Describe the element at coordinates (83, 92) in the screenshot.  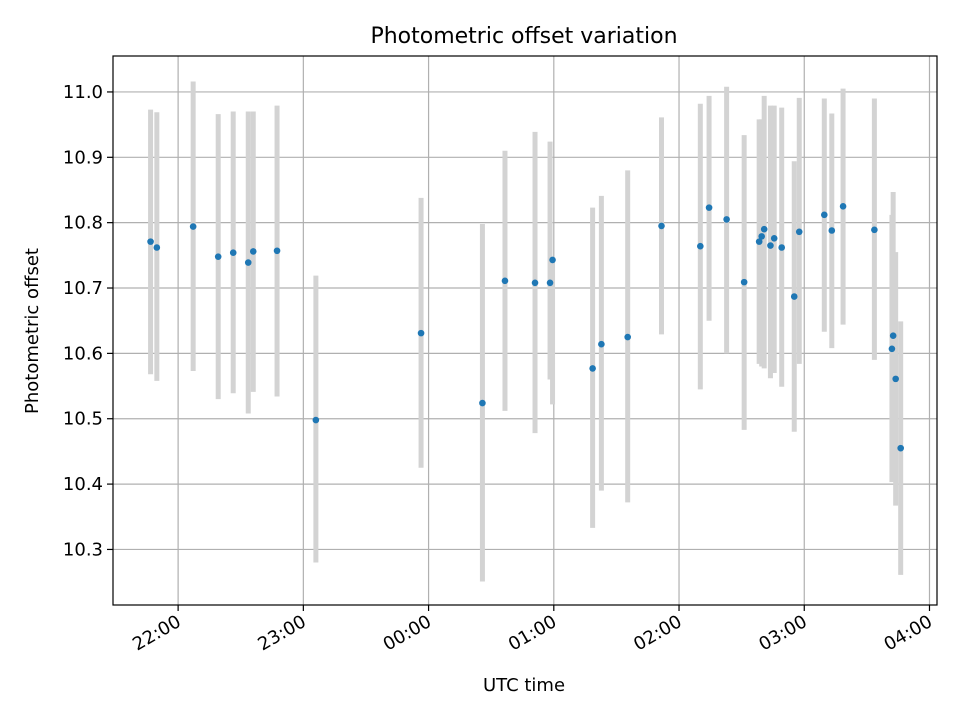
I see `y-tick-label: 11.0` at that location.